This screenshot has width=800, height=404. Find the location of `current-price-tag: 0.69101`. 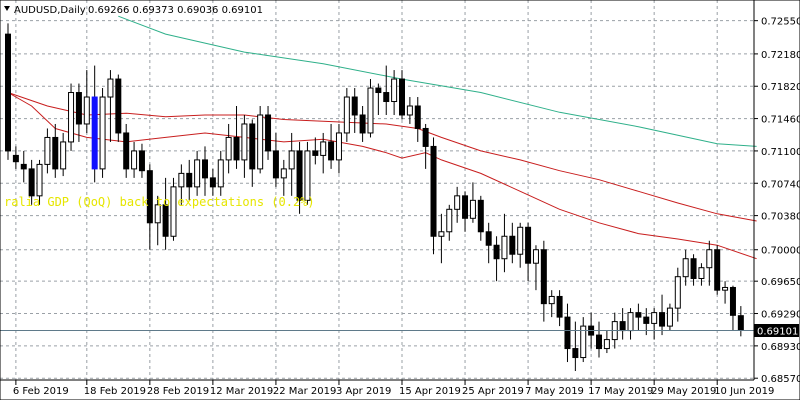

current-price-tag: 0.69101 is located at coordinates (776, 331).